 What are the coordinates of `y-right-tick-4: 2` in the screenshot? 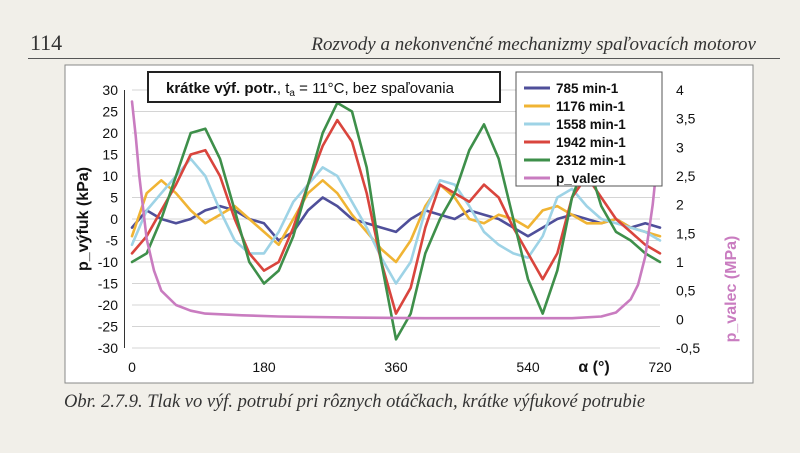 It's located at (680, 205).